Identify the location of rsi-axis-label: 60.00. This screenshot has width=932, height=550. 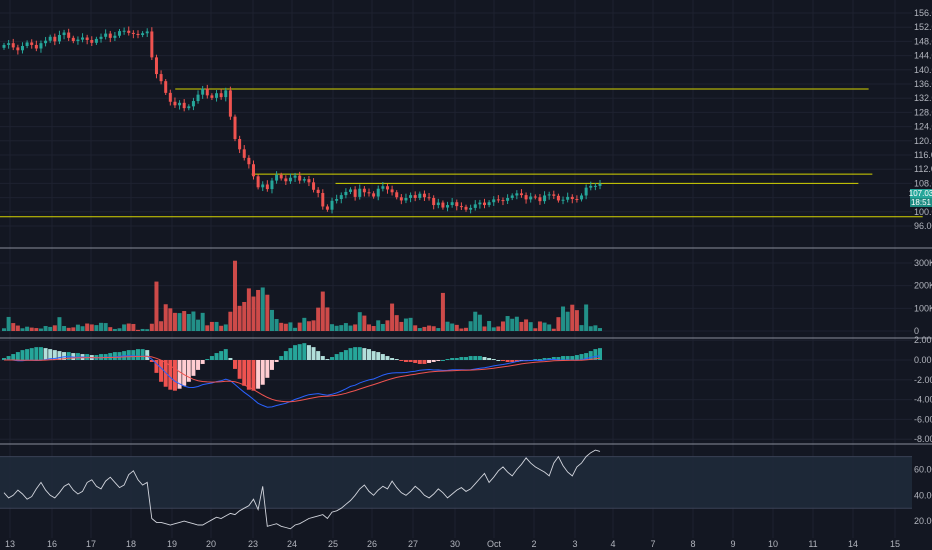
(923, 470).